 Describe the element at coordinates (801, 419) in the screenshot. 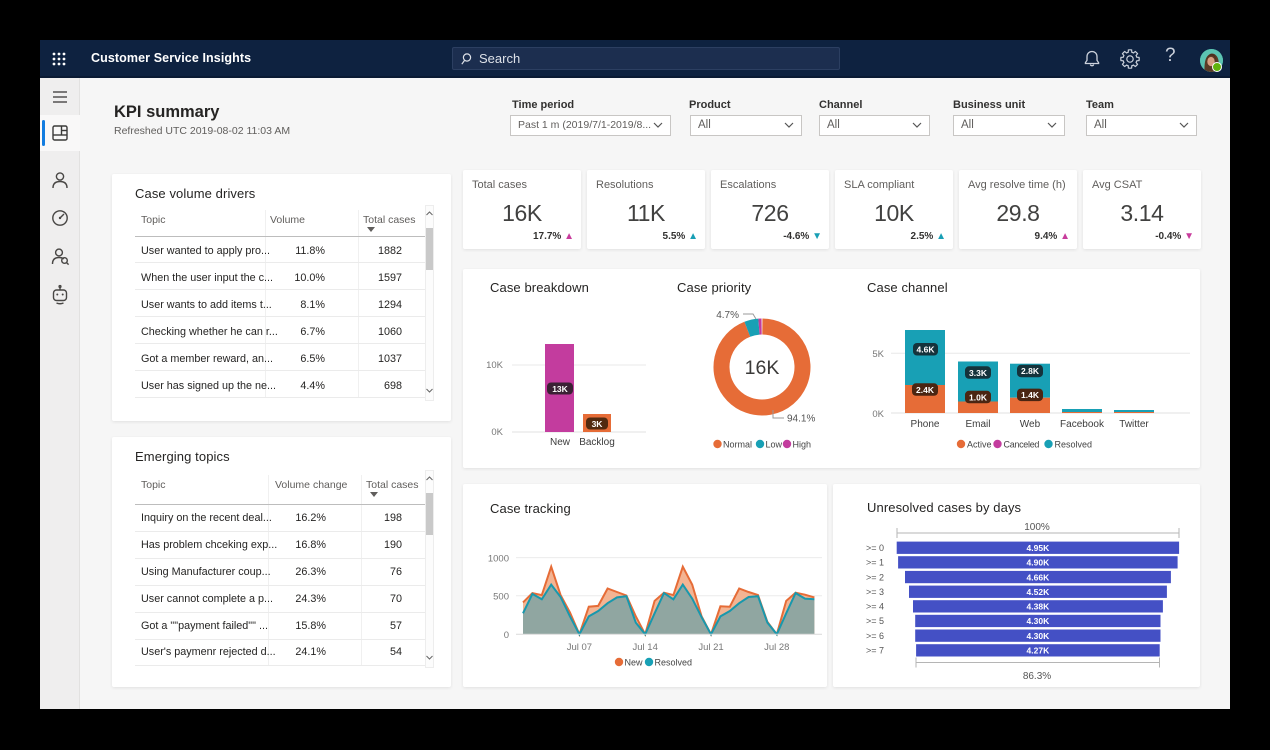

I see `svg-text: 94.1%` at that location.